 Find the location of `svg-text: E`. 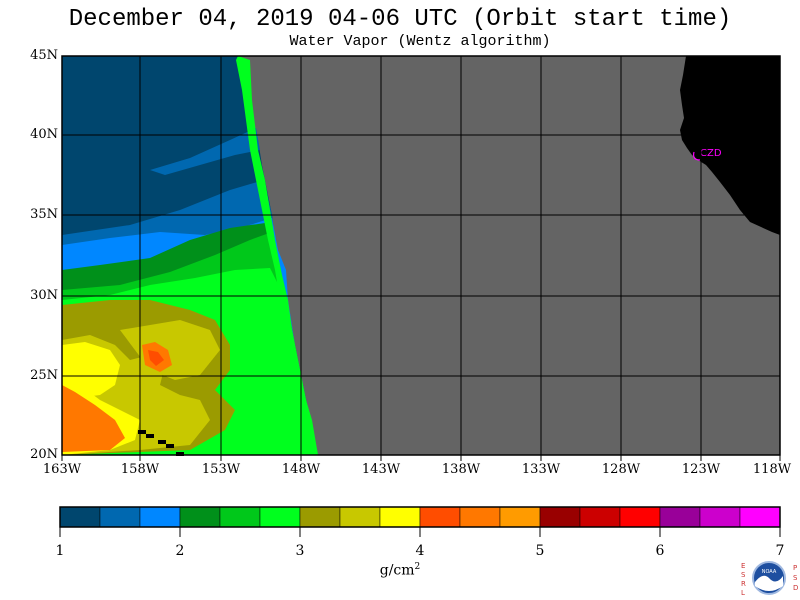

svg-text: E is located at coordinates (743, 566).